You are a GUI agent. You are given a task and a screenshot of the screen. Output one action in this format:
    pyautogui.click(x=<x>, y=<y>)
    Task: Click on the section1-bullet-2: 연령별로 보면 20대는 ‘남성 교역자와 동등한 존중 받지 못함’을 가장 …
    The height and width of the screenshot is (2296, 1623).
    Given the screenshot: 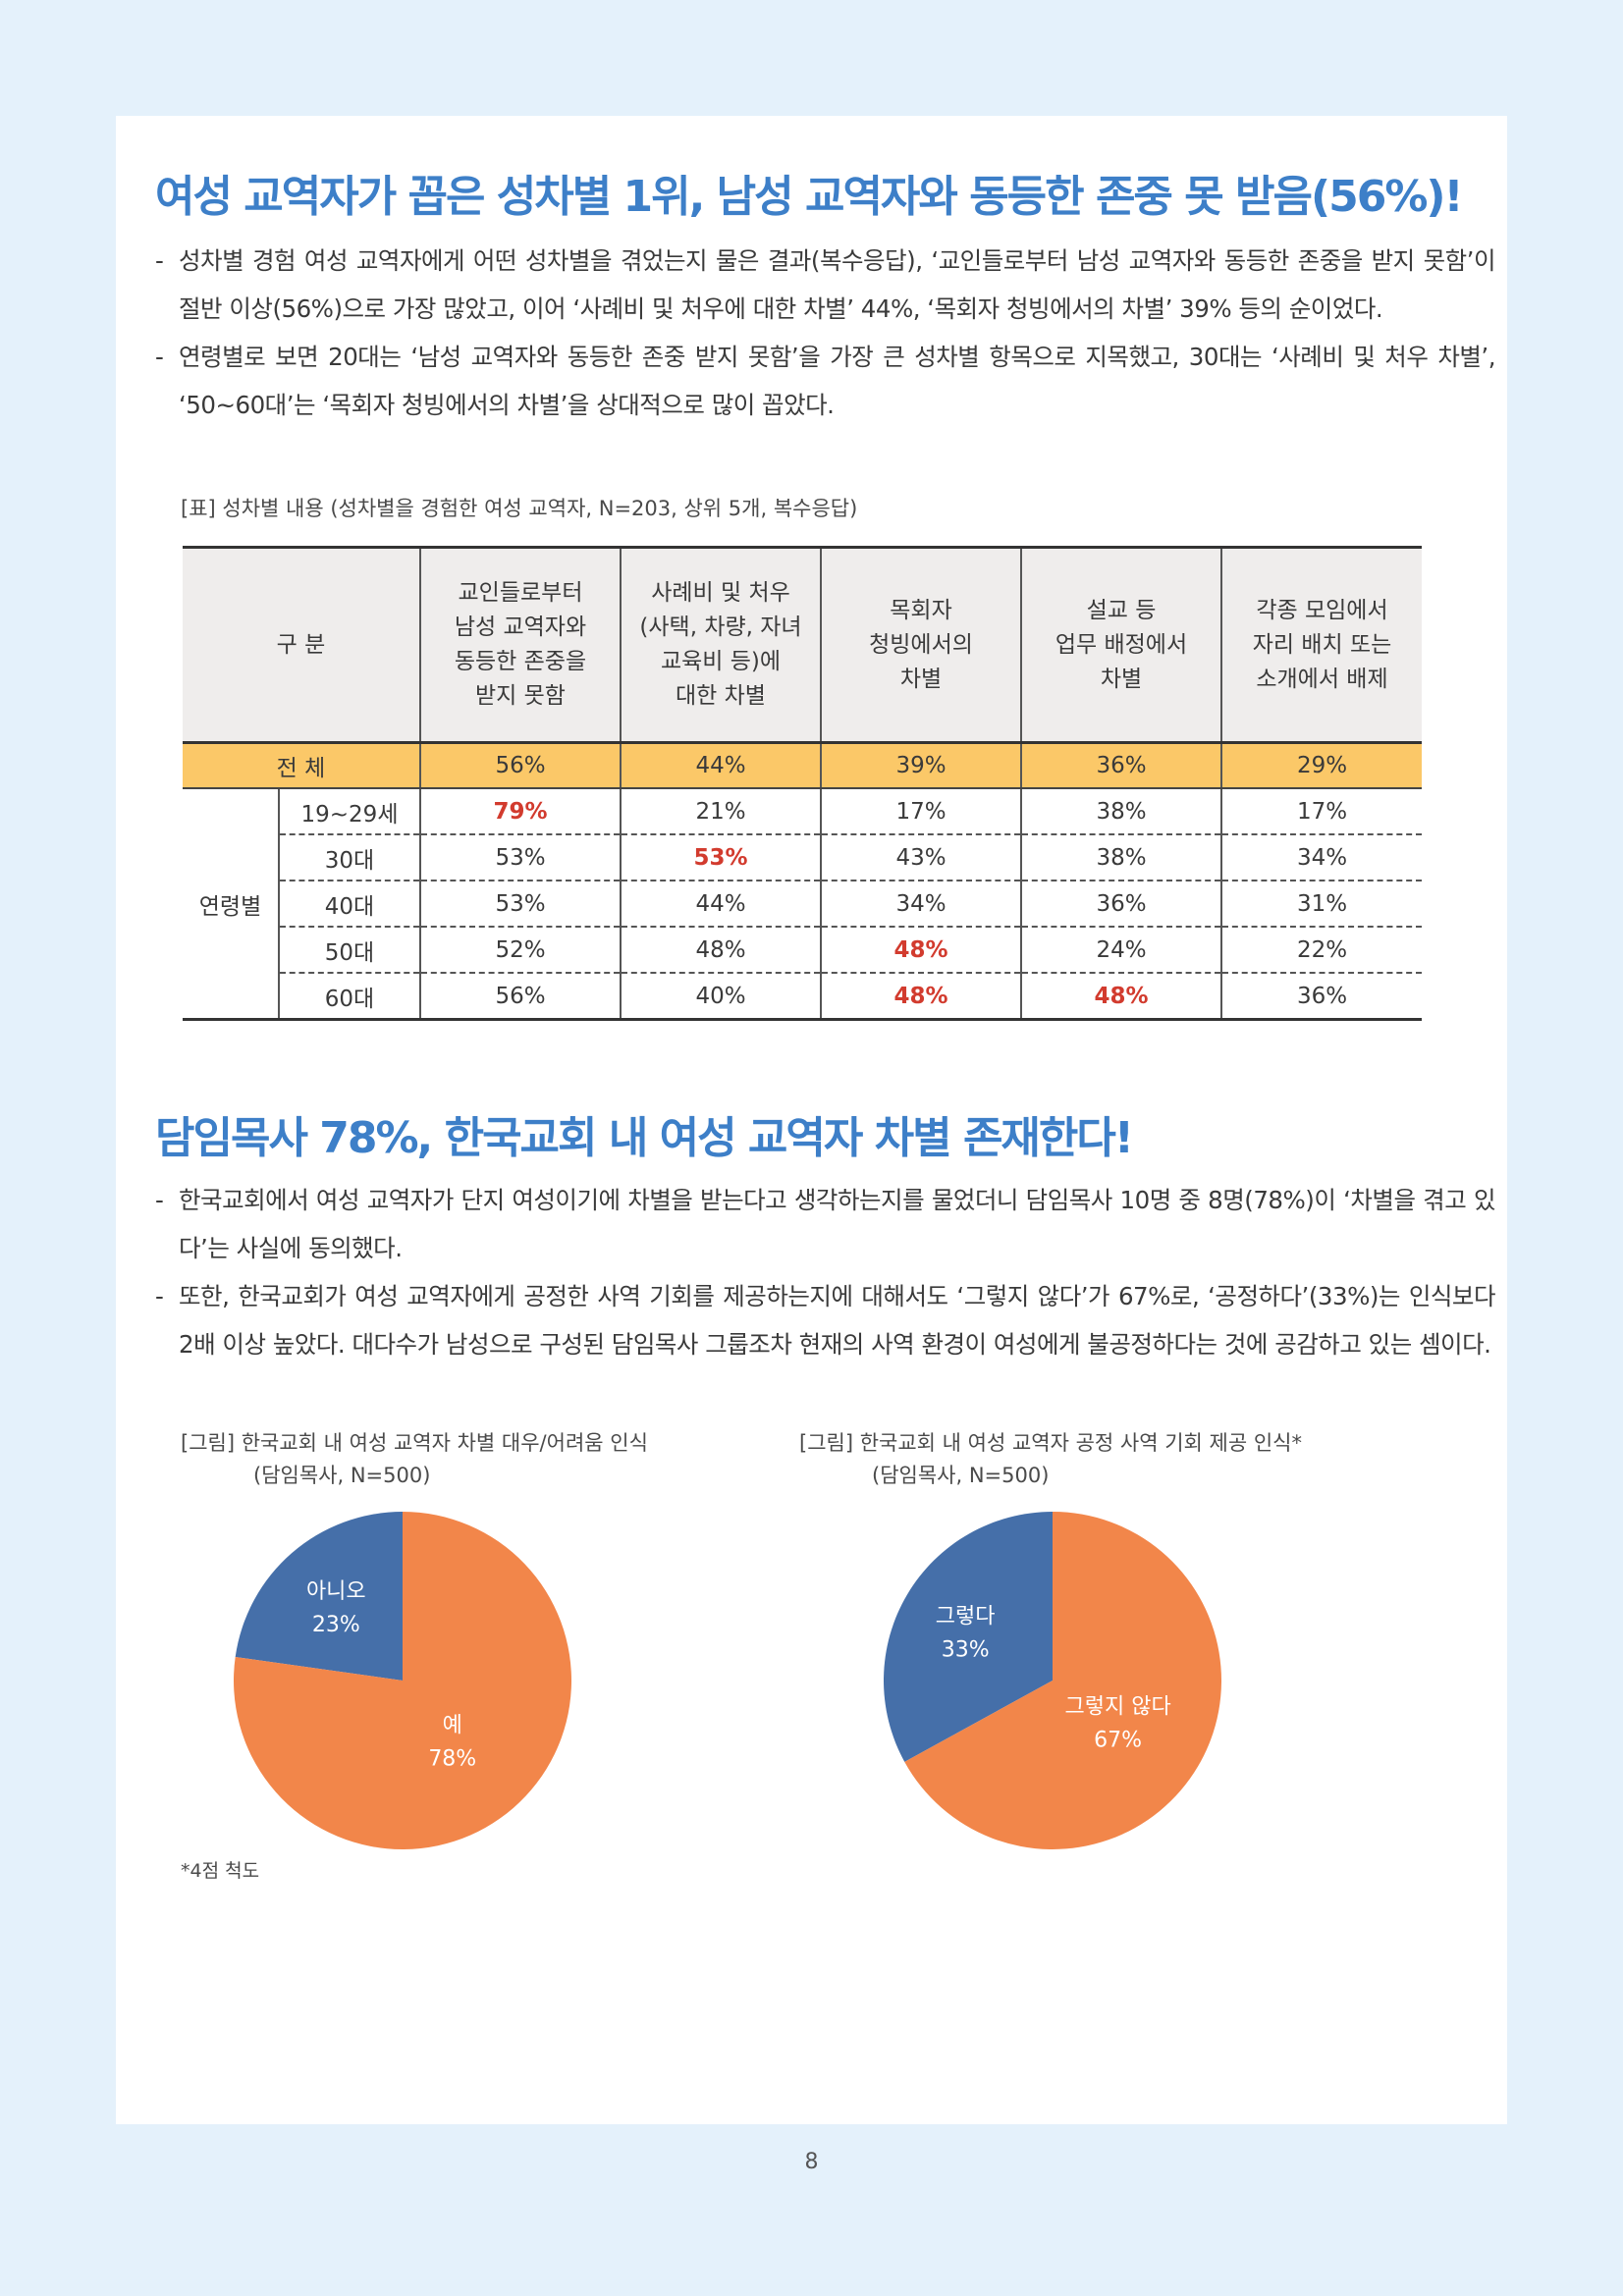 What is the action you would take?
    pyautogui.click(x=825, y=381)
    